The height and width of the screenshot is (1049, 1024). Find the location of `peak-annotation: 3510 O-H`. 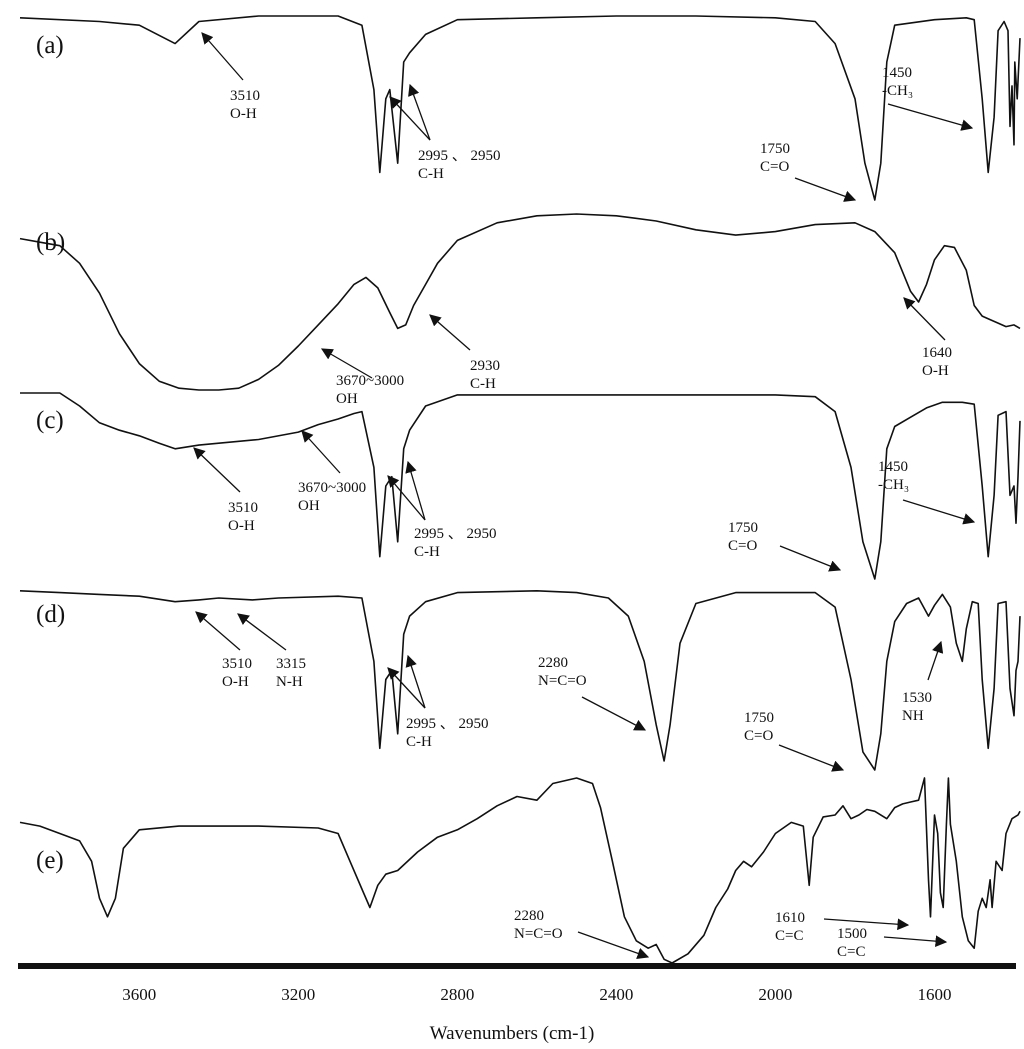

peak-annotation: 3510 O-H is located at coordinates (230, 77).